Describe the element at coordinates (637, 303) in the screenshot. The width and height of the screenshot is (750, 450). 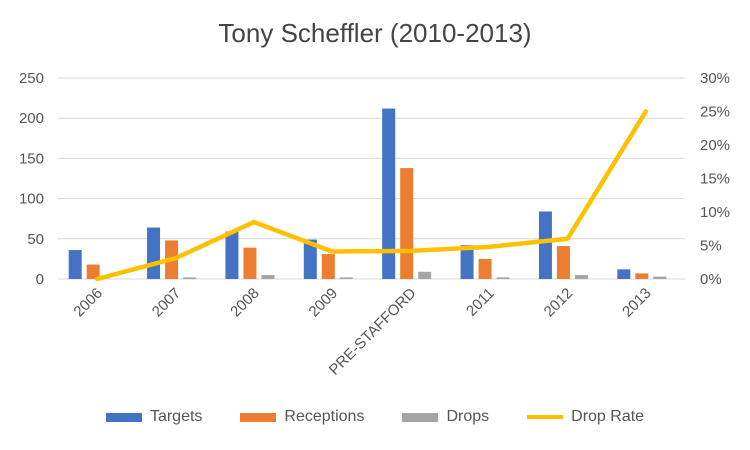
I see `x-tick-label: 2013` at that location.